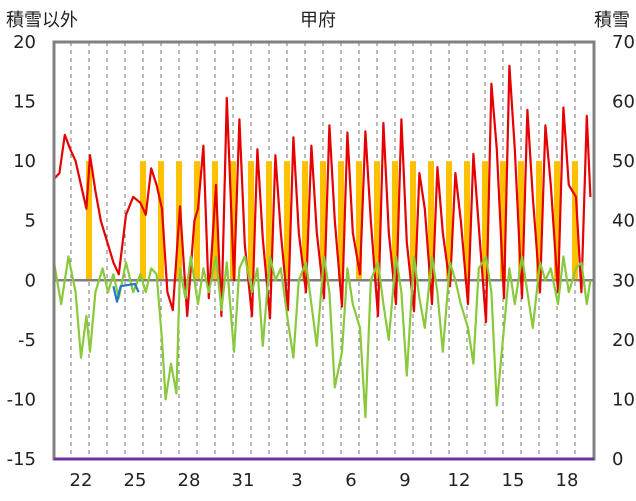 This screenshot has width=636, height=501. Describe the element at coordinates (30, 280) in the screenshot. I see `y-left-tick-label: 0` at that location.